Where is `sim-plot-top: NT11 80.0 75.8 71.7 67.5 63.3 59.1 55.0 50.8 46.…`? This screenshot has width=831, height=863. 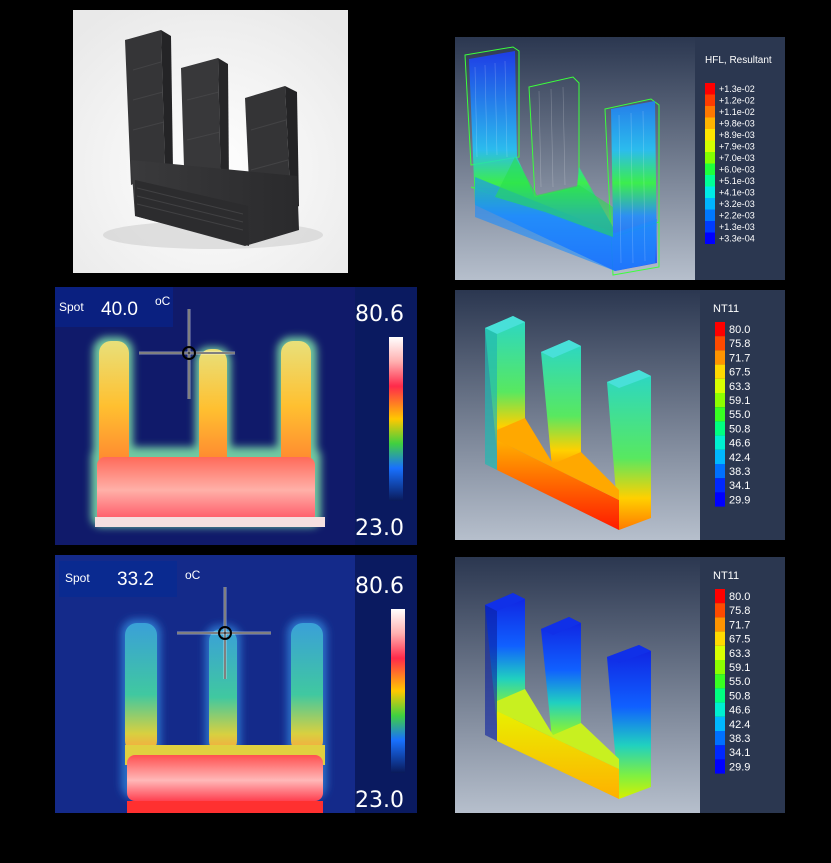 sim-plot-top: NT11 80.0 75.8 71.7 67.5 63.3 59.1 55.0 50.8 46.… is located at coordinates (620, 415).